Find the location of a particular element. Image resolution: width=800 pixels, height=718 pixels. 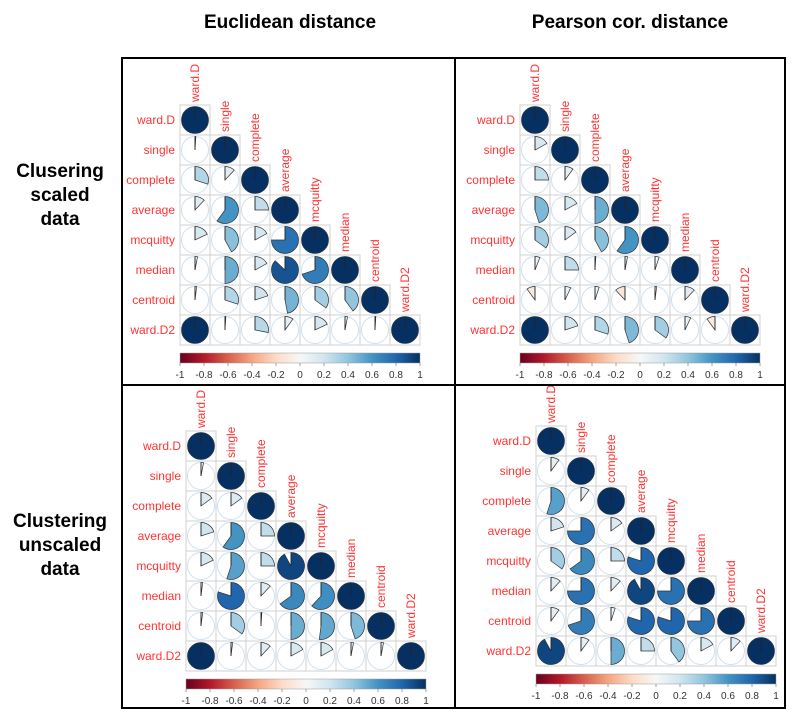

corr-cell-complete-complete is located at coordinates (261, 506).